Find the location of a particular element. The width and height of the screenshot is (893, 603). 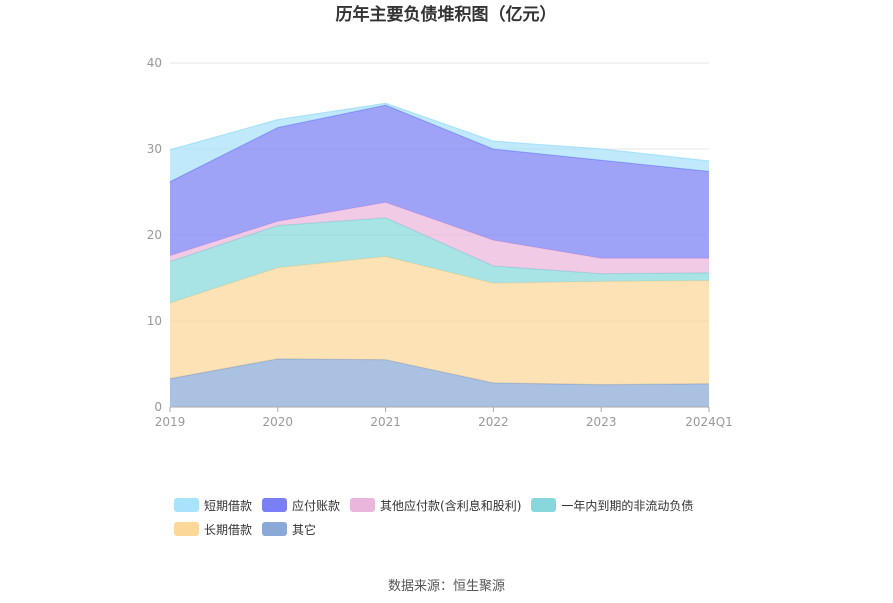

legend-item: 应付账款 is located at coordinates (301, 505).